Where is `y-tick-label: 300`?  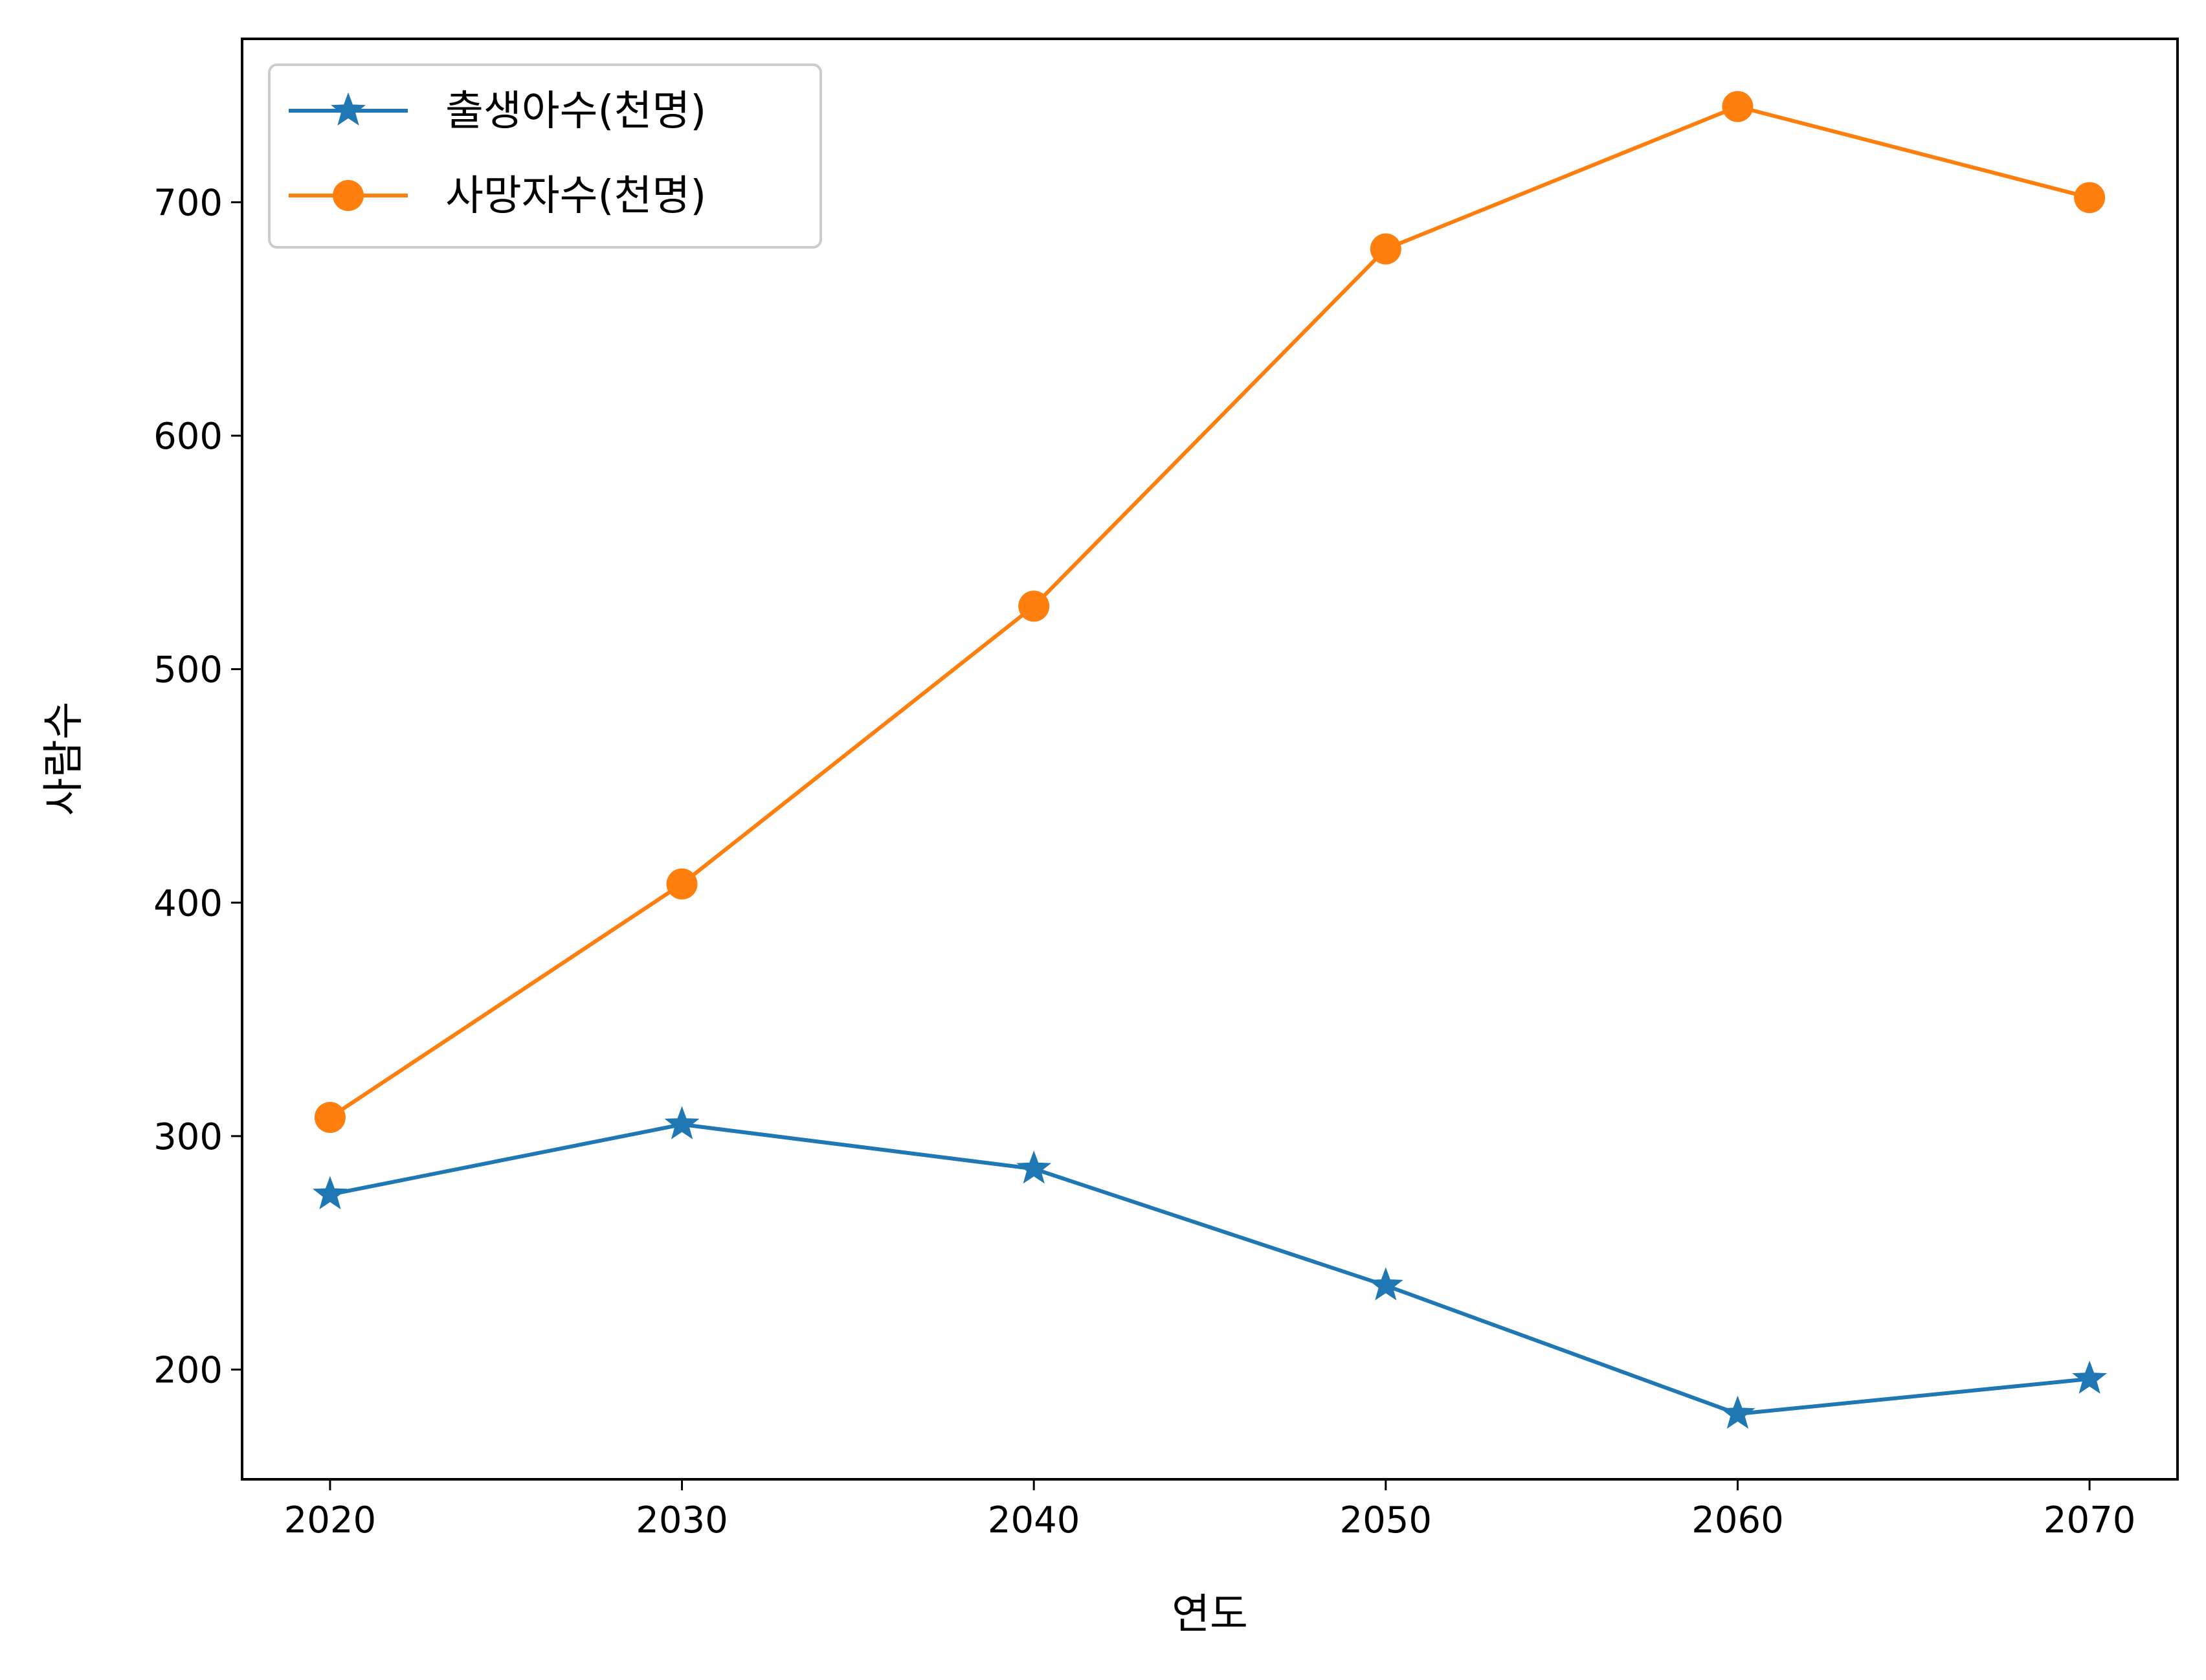 y-tick-label: 300 is located at coordinates (188, 1137).